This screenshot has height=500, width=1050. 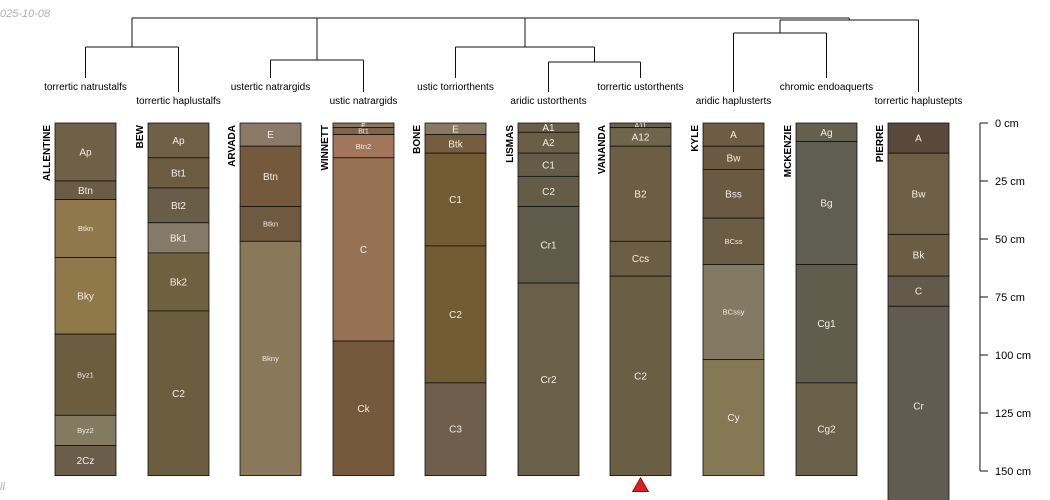 I want to click on horizon-label: A, so click(x=733, y=135).